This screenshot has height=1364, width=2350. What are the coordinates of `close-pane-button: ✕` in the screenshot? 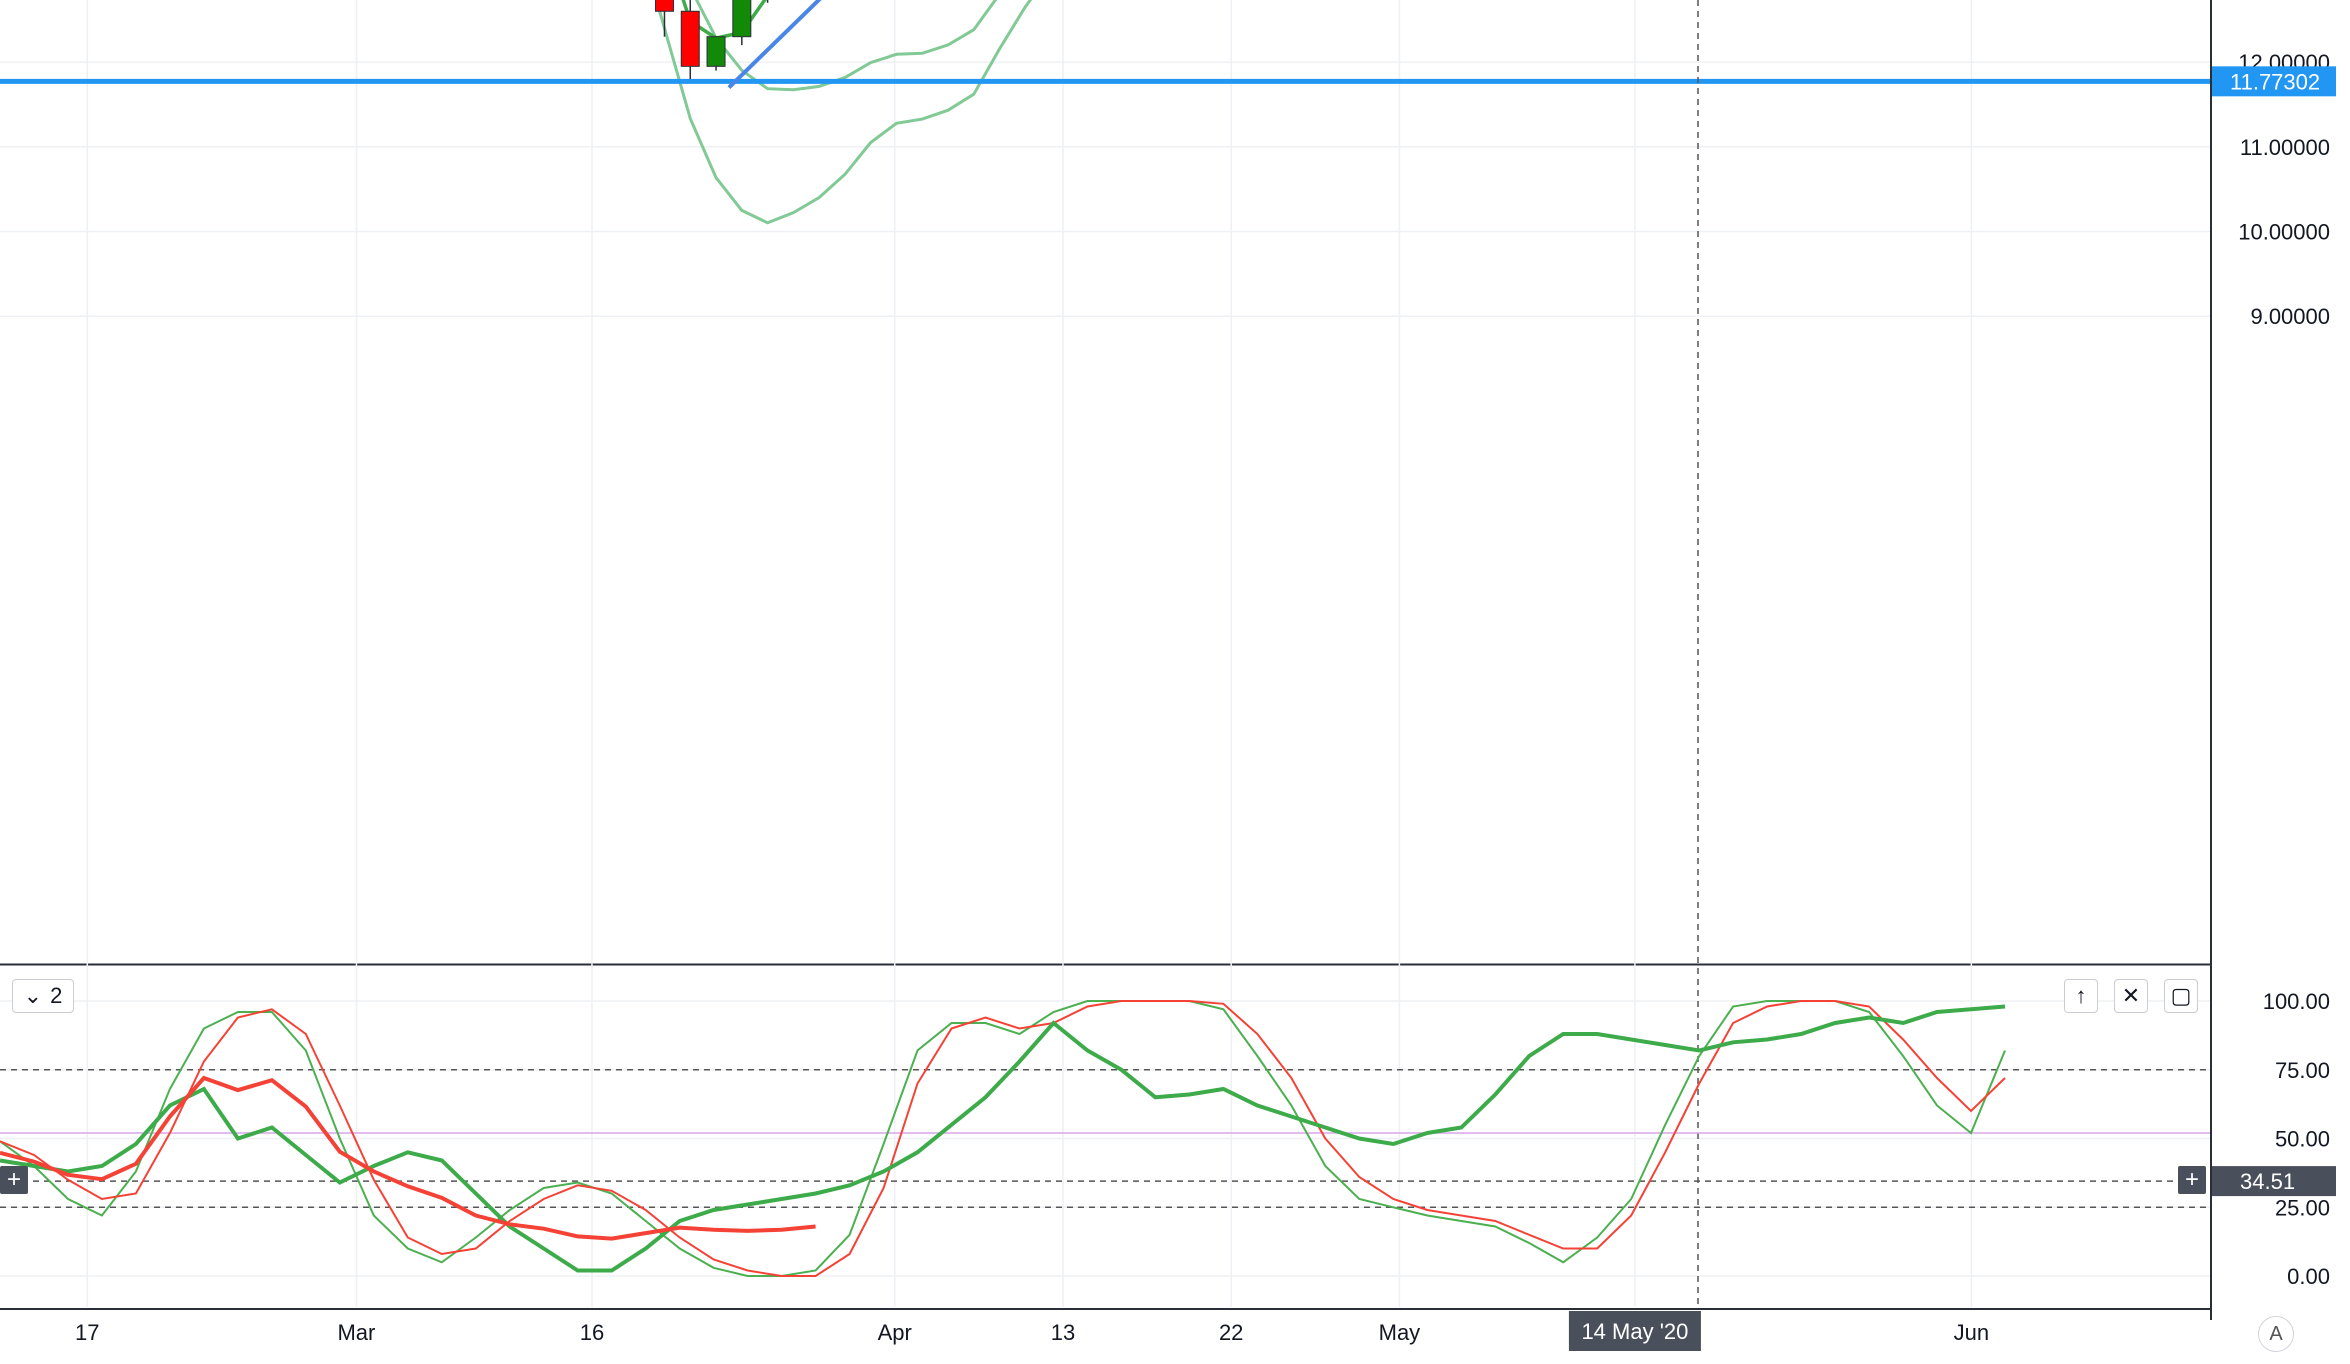 It's located at (2131, 996).